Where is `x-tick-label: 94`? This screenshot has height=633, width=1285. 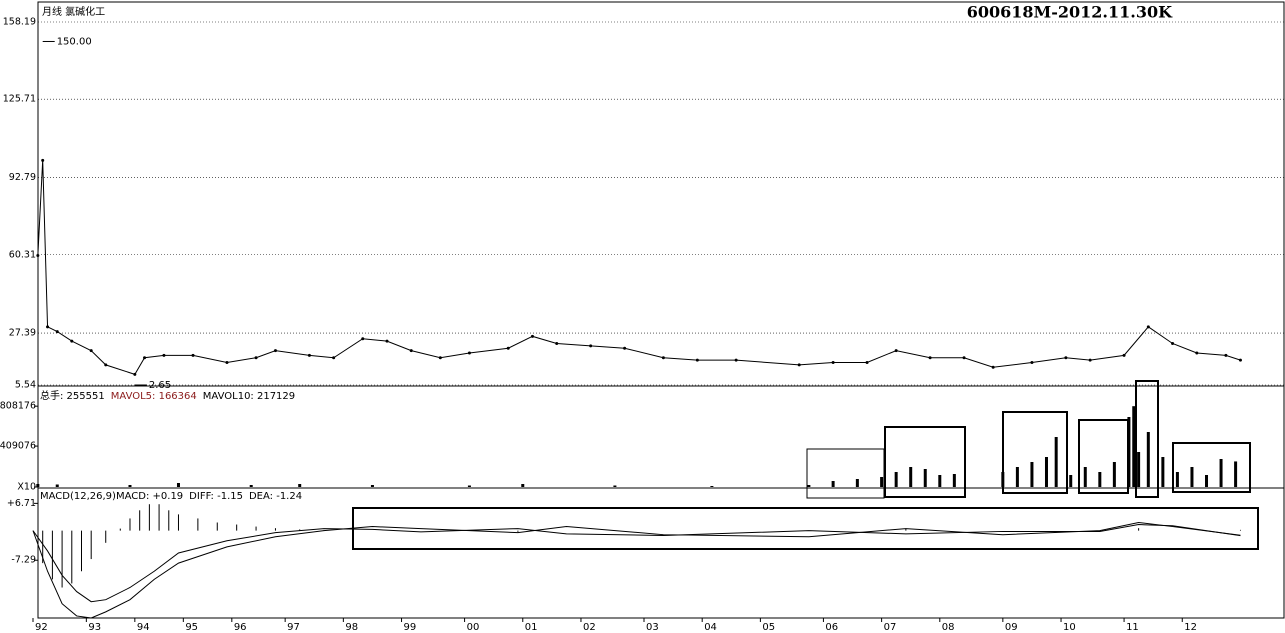
x-tick-label: 94 is located at coordinates (143, 627).